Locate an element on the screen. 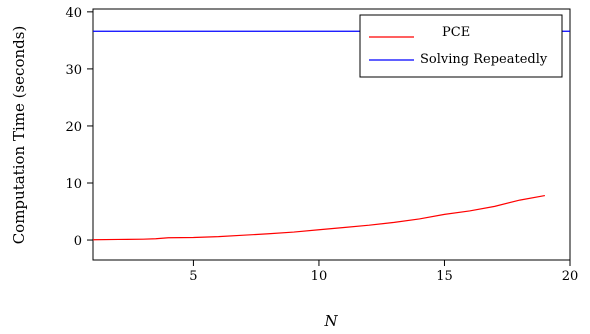 The height and width of the screenshot is (334, 590). y-axis: 0 10 20 30 40 is located at coordinates (79, 127).